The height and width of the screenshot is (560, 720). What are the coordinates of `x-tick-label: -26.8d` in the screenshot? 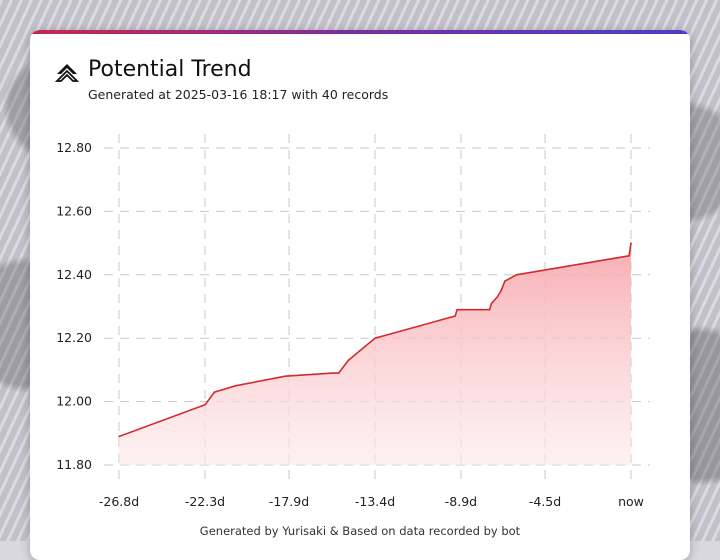 It's located at (119, 501).